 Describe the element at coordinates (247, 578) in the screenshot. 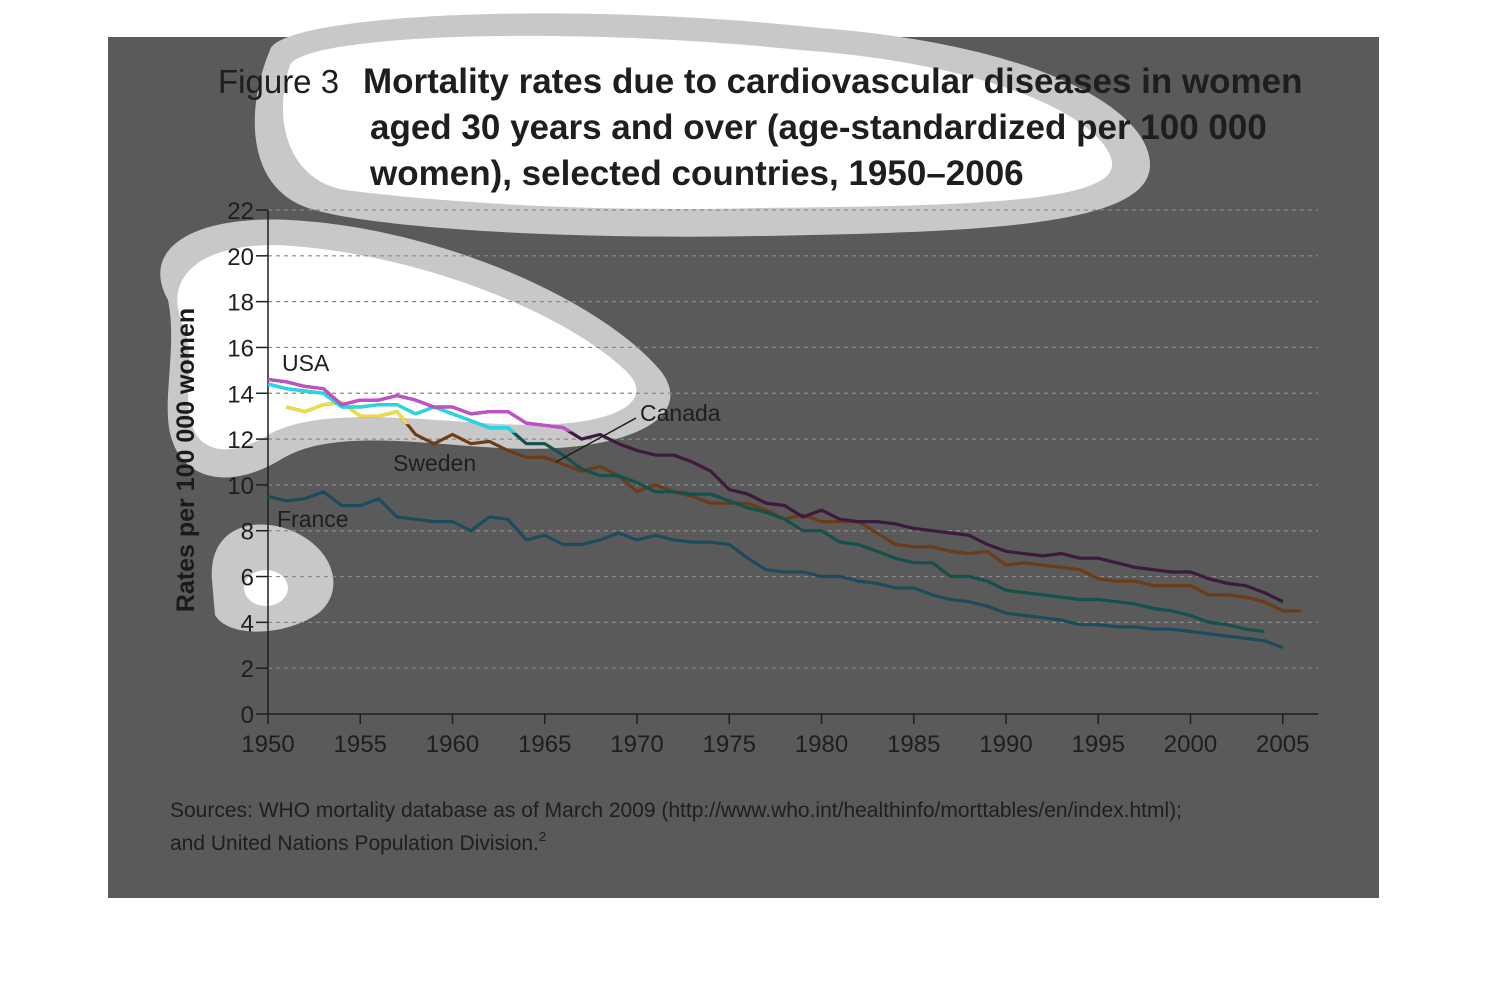

I see `y-tick-label-6: 6` at that location.